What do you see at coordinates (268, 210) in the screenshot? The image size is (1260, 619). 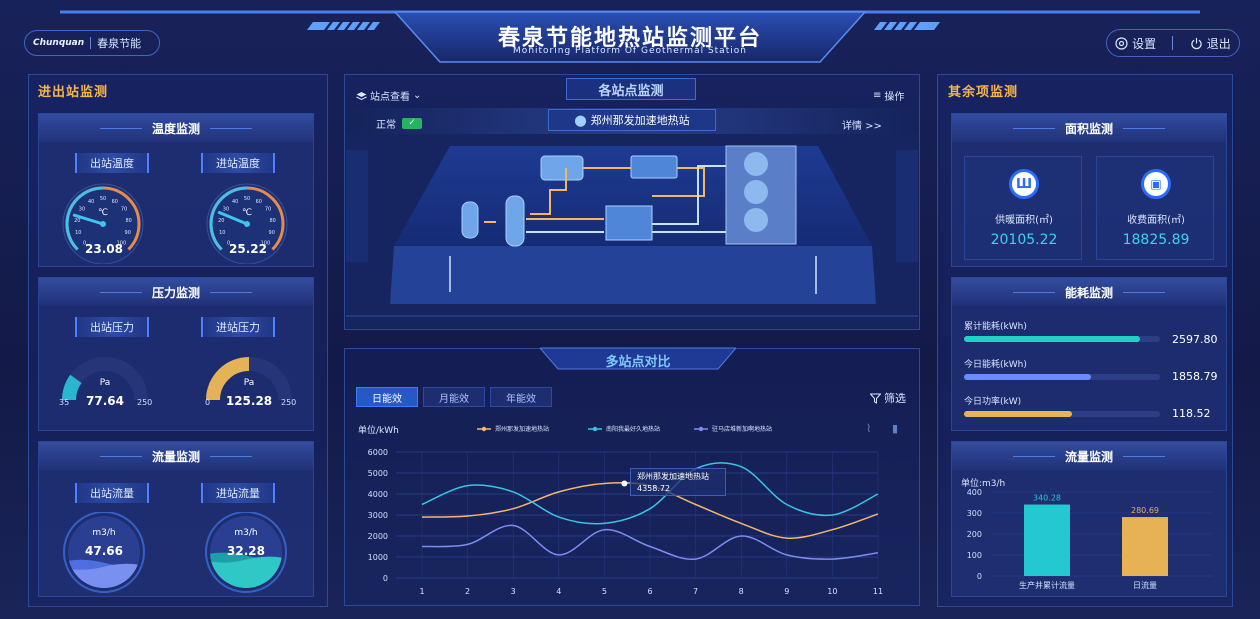 I see `gauge-tick-label: 70` at bounding box center [268, 210].